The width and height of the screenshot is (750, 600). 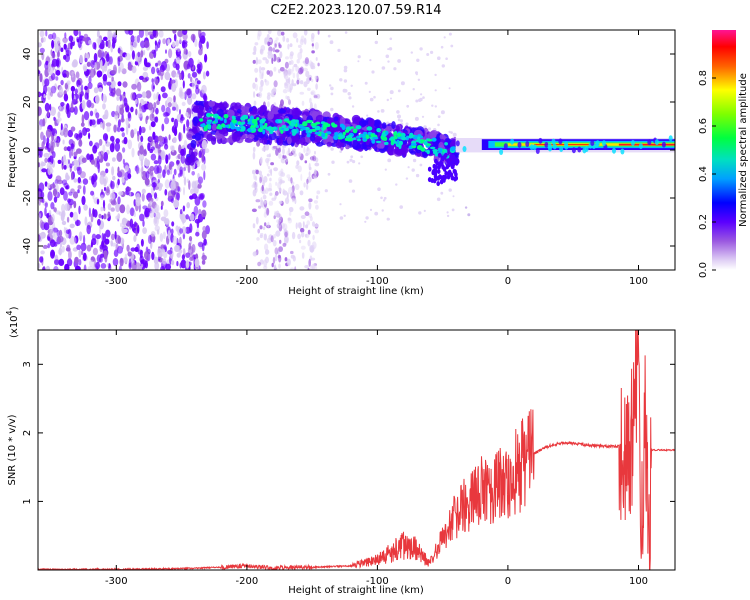 I want to click on y-tick-label: 3, so click(x=27, y=364).